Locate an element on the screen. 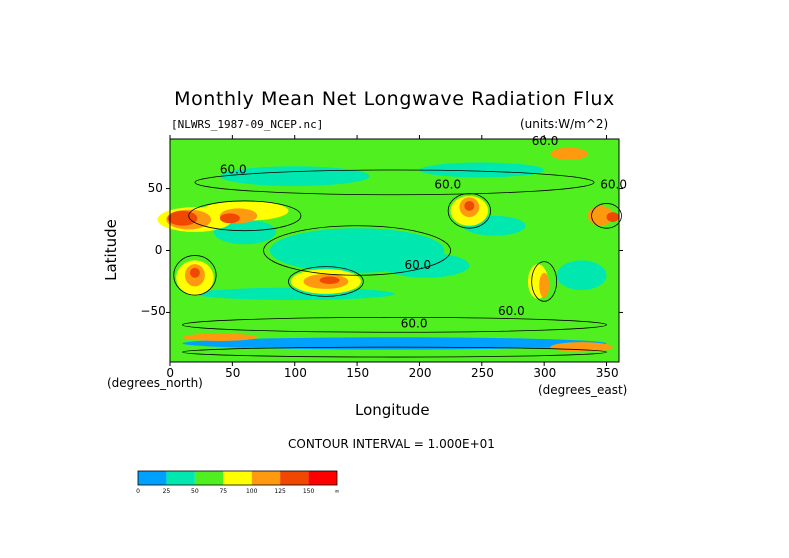 Image resolution: width=789 pixels, height=558 pixels. y-tick-label: −50 is located at coordinates (153, 311).